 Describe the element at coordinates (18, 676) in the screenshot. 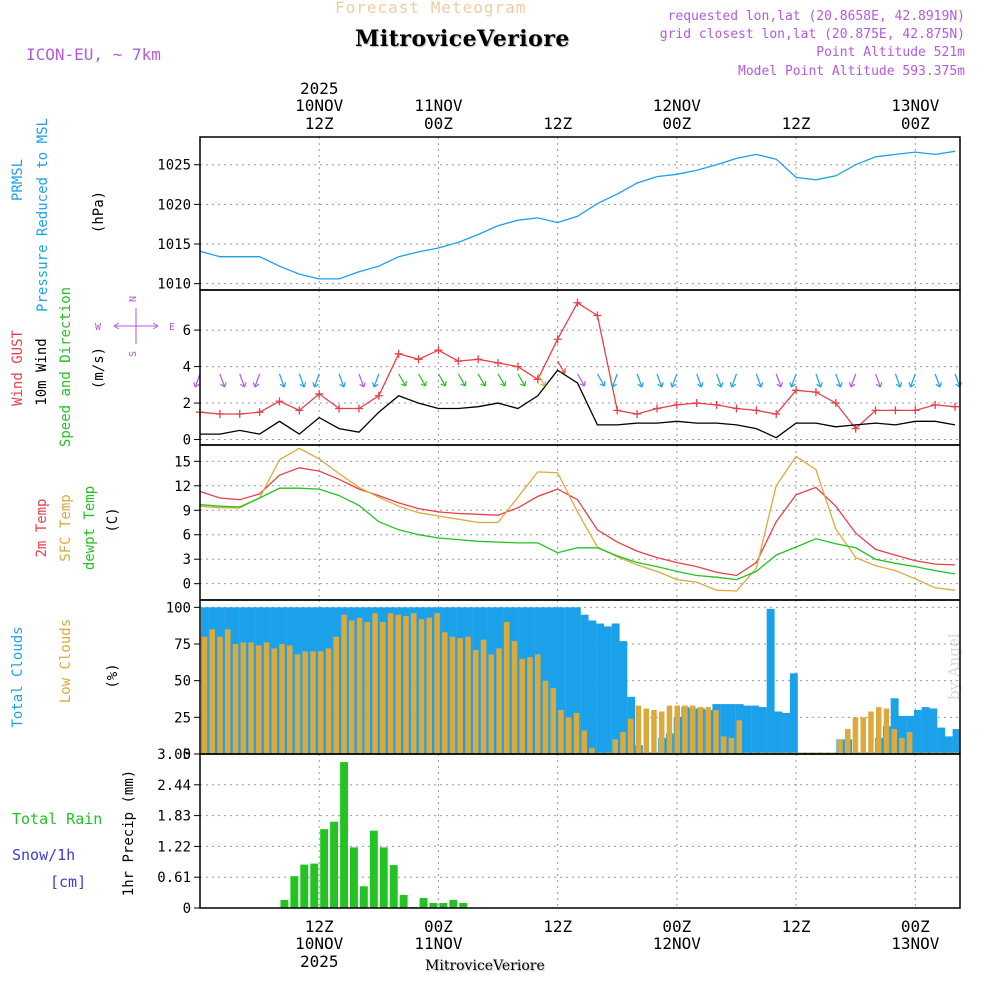

I see `panel-label-clouds-0: Total Clouds` at that location.